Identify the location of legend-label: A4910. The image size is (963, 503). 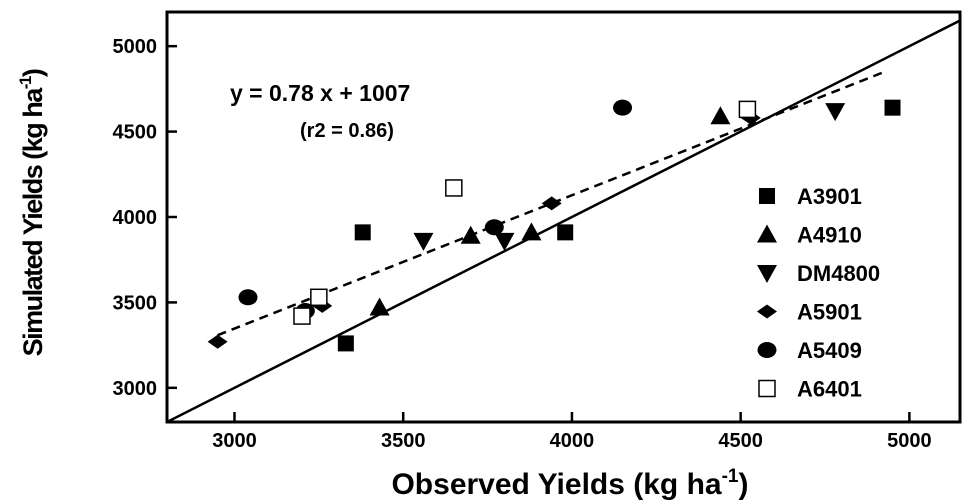
(829, 235).